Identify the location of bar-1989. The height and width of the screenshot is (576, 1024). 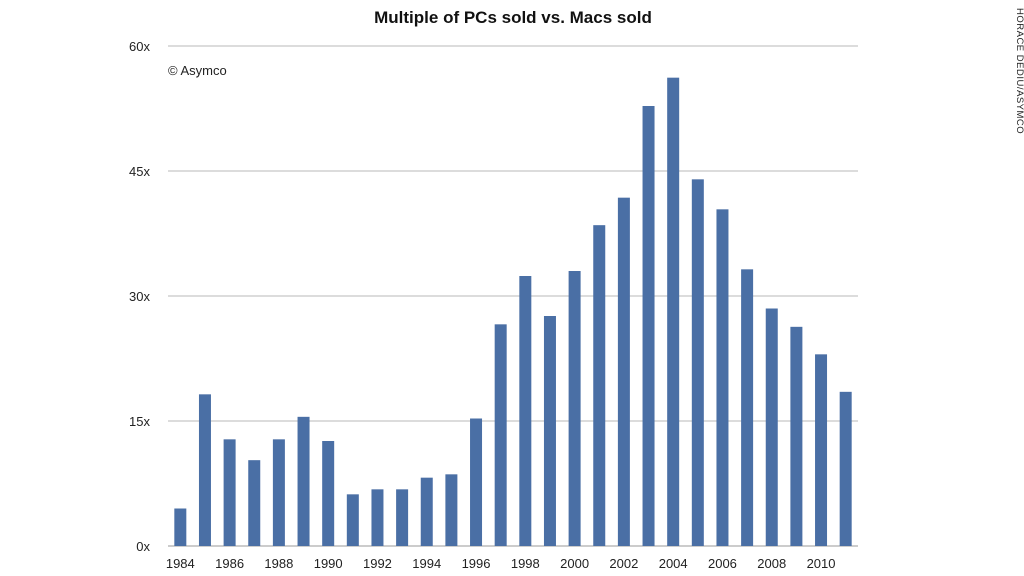
(303, 481).